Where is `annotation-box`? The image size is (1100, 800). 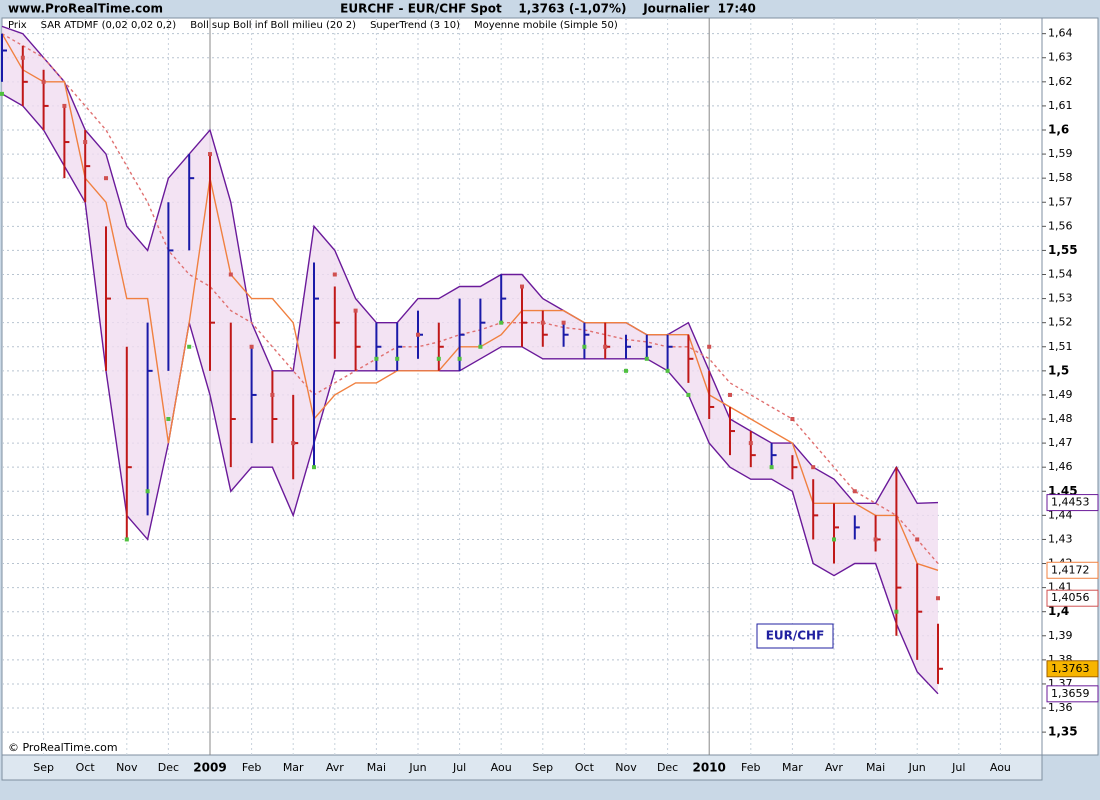
annotation-box is located at coordinates (795, 636).